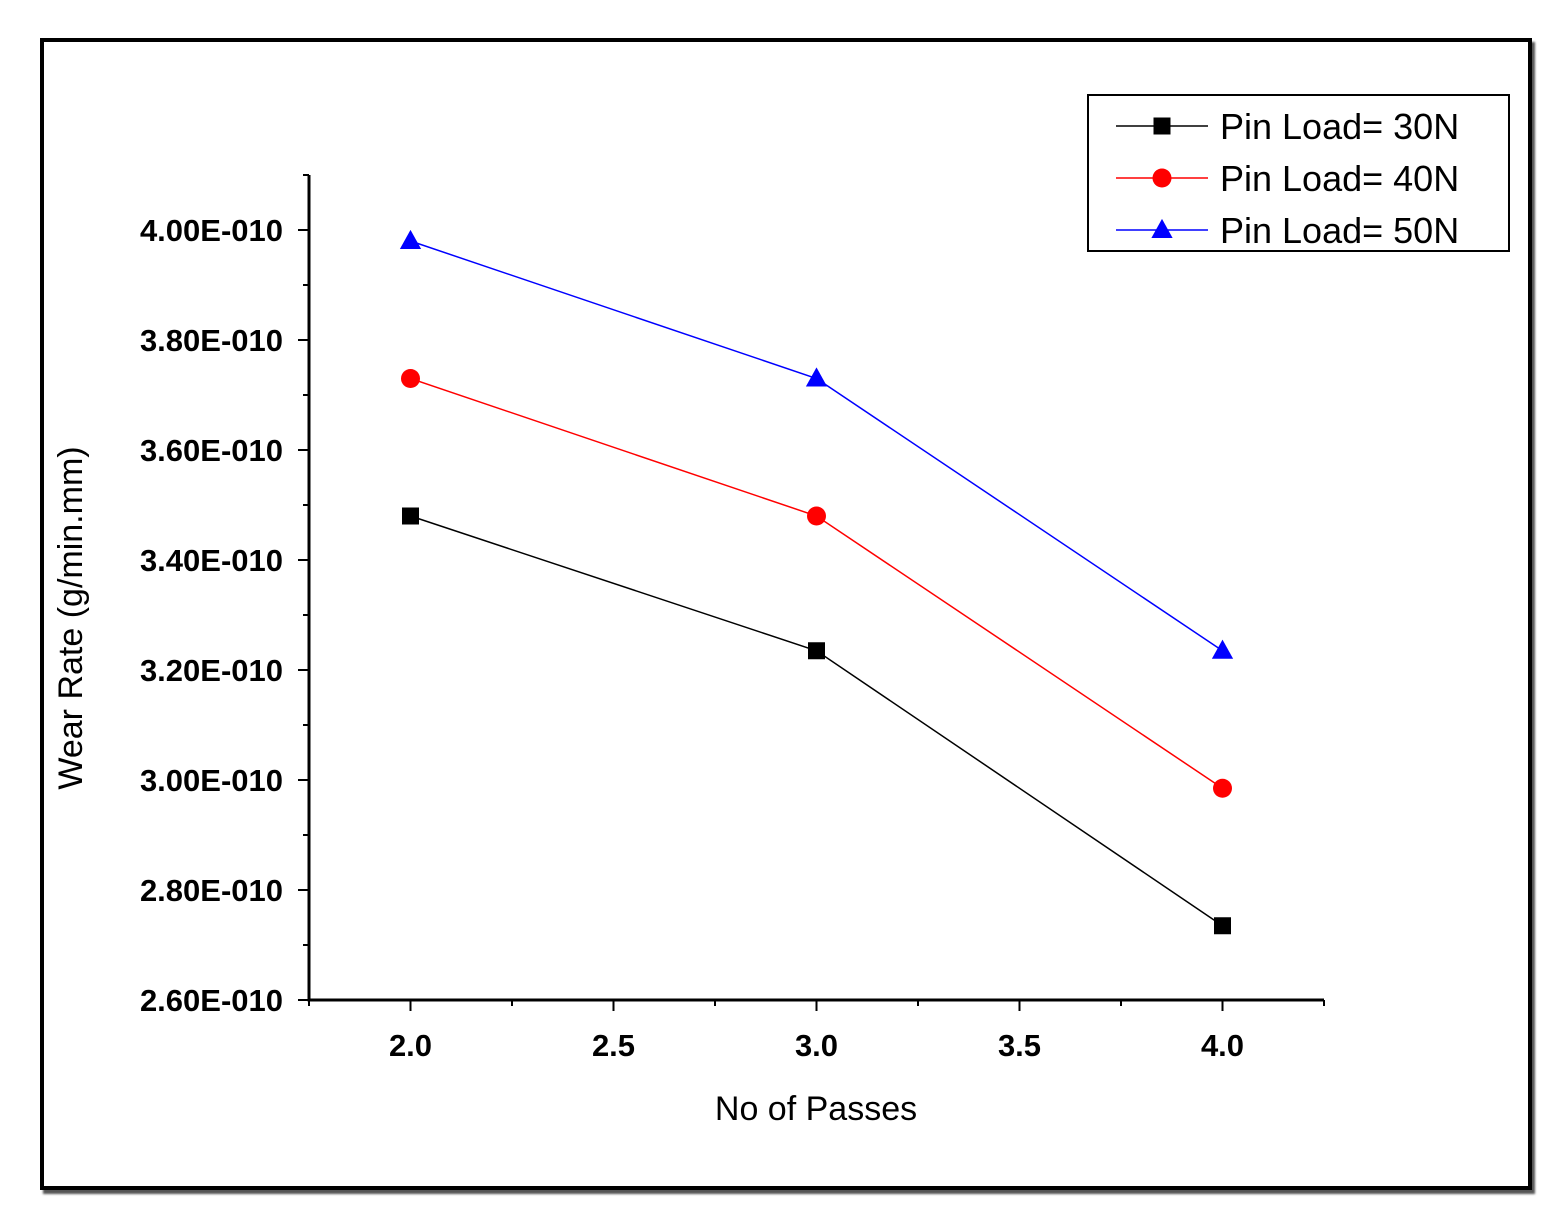  I want to click on x-tick-label: 3.0, so click(816, 1045).